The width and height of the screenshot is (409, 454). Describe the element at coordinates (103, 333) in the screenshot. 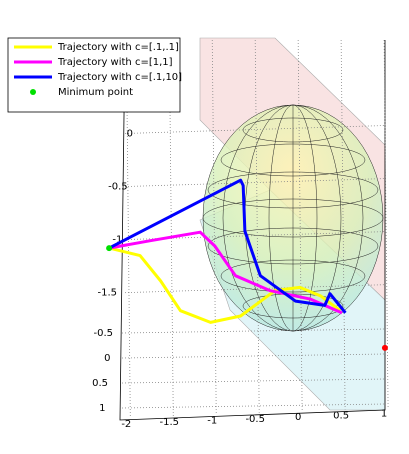

I see `y2-tick-label: -0.5` at that location.